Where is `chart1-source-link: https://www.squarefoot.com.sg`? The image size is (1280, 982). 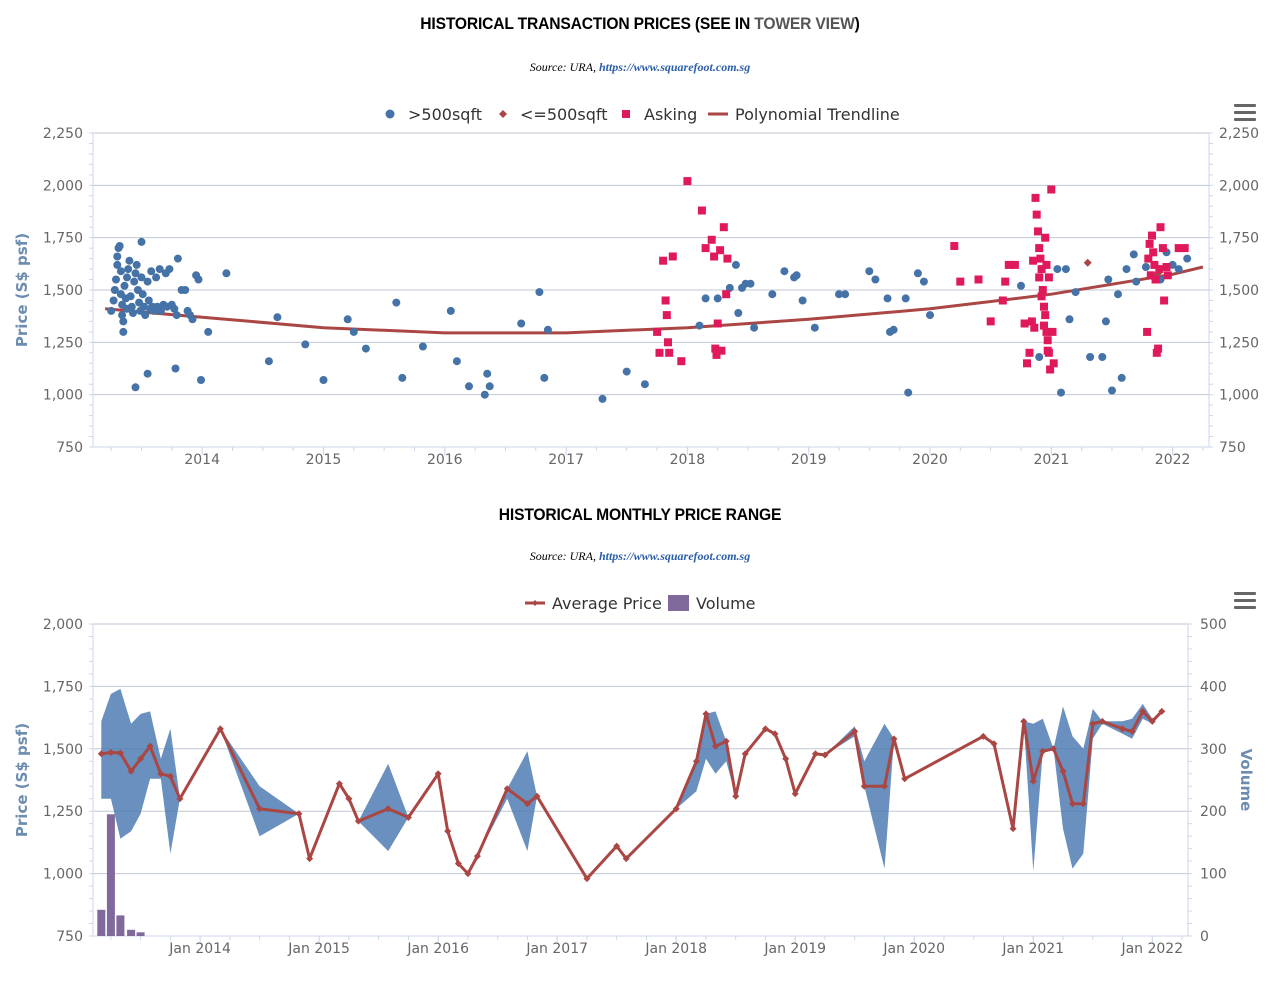
chart1-source-link: https://www.squarefoot.com.sg is located at coordinates (674, 67).